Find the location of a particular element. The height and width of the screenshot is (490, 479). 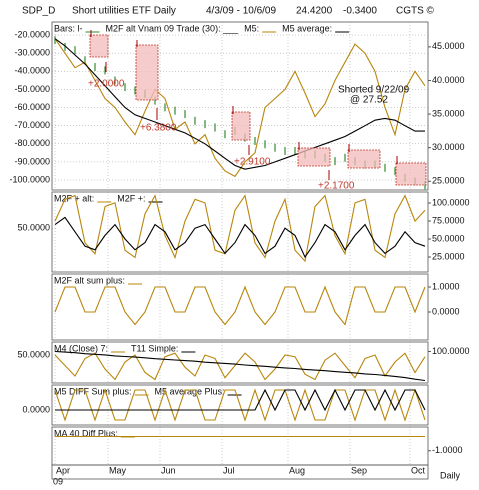

trade-gain: +2.1700 is located at coordinates (336, 186).